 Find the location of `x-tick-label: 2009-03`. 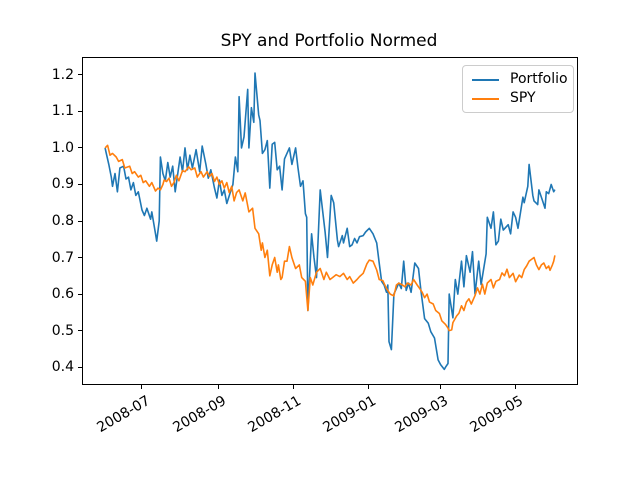

x-tick-label: 2009-03 is located at coordinates (422, 414).